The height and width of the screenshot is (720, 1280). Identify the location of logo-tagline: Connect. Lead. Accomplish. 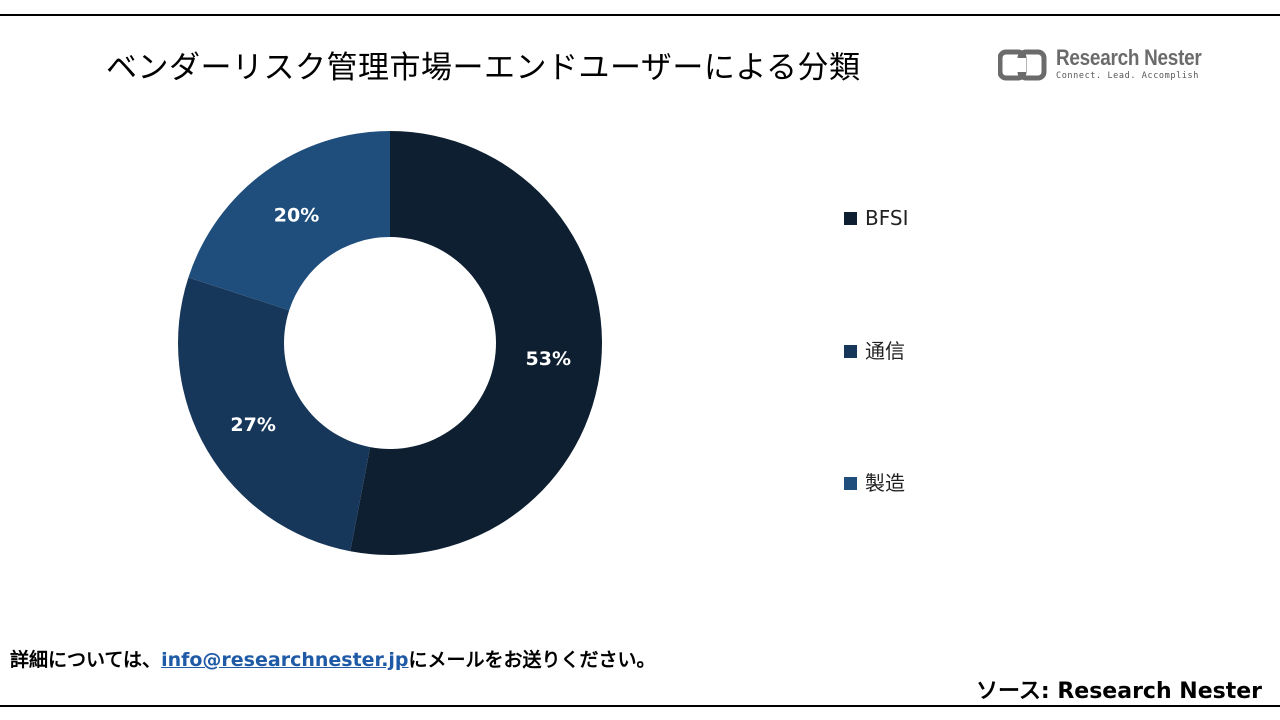
(1127, 76).